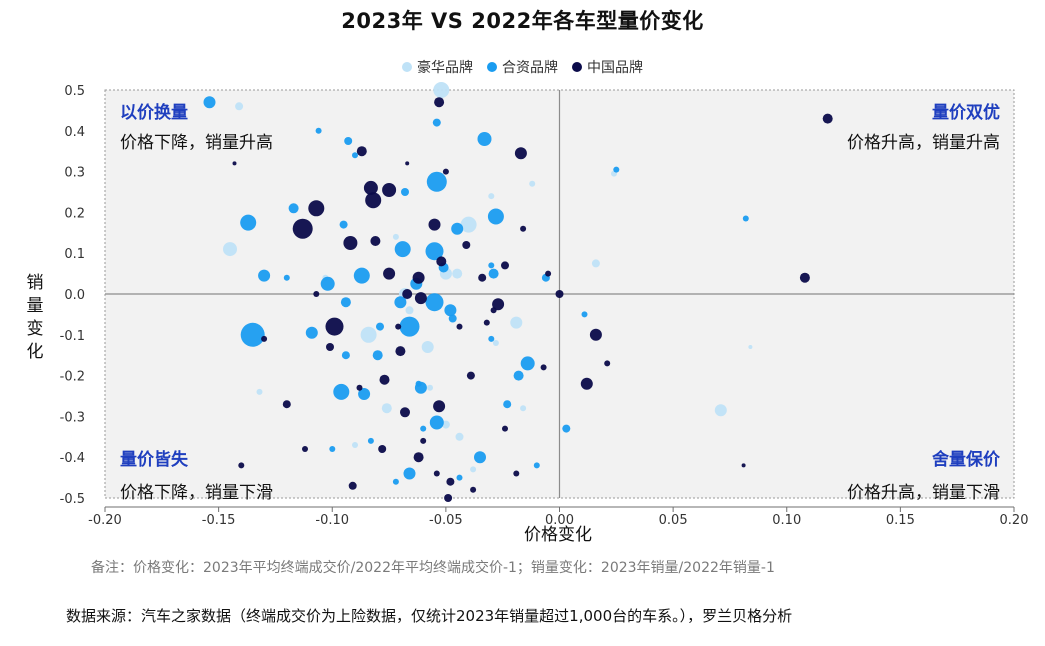 The height and width of the screenshot is (646, 1045). I want to click on quadrant-bg-bottom-right, so click(786, 396).